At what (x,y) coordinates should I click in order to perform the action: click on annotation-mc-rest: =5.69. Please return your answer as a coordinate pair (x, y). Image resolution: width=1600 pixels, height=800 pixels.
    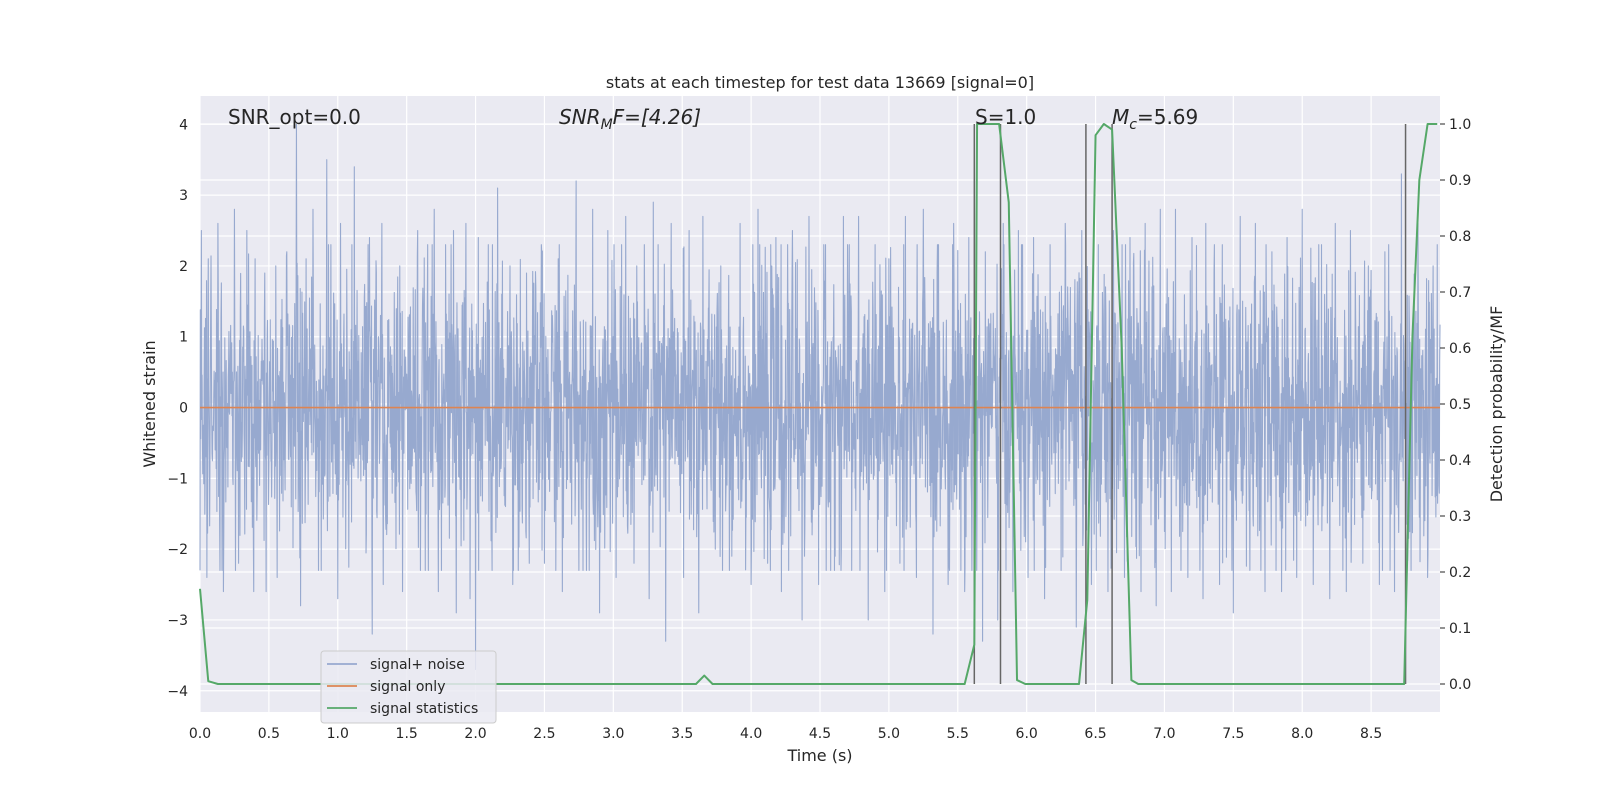
    Looking at the image, I should click on (1167, 117).